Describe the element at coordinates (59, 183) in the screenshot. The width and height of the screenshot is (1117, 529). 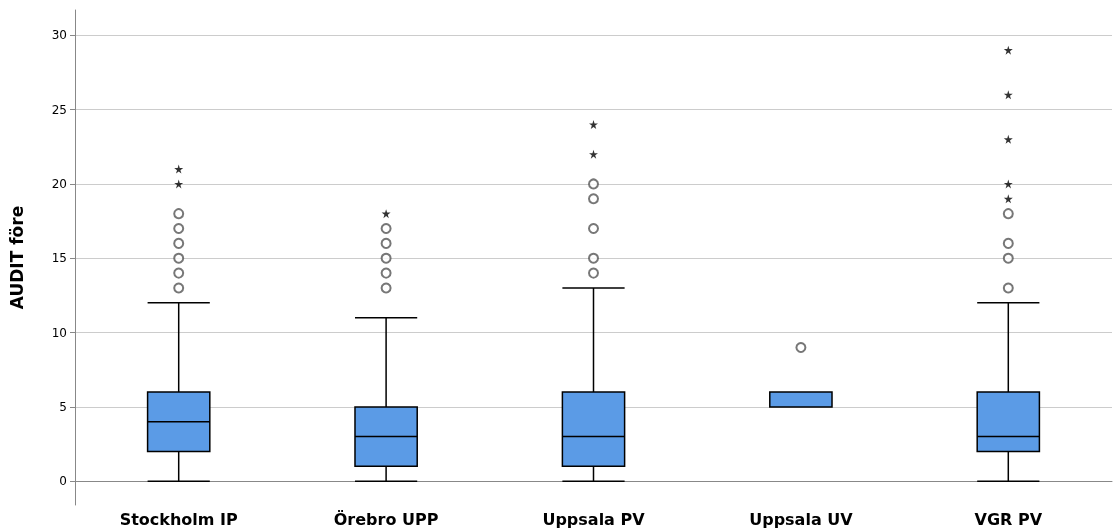
I see `y-tick-label: 20` at that location.